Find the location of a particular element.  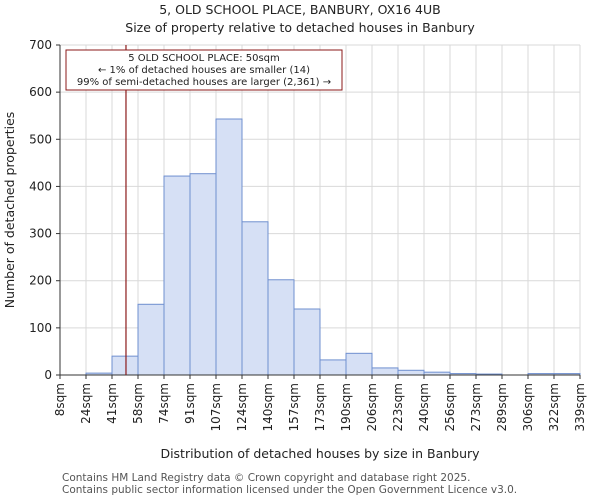

y-tick-label: 300 is located at coordinates (40, 234).